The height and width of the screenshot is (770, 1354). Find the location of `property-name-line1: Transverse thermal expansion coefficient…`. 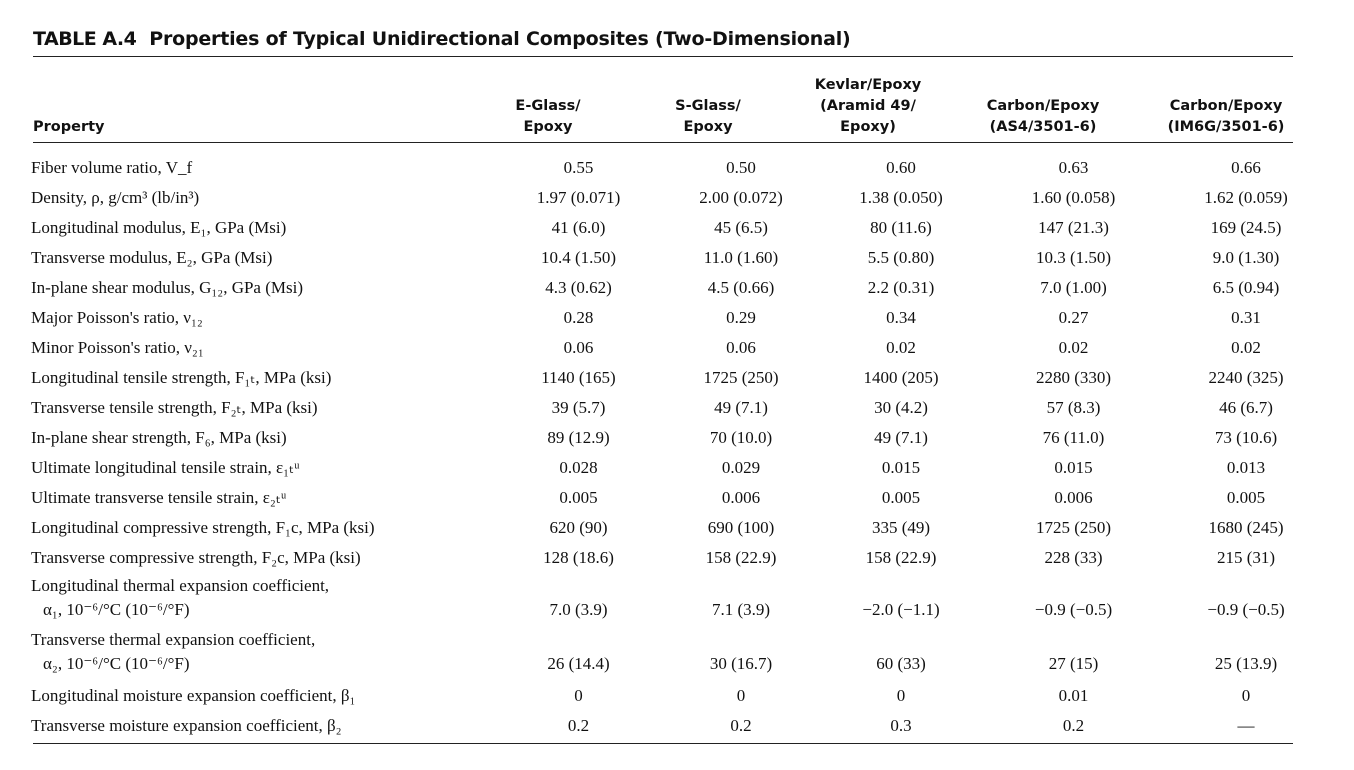

property-name-line1: Transverse thermal expansion coefficient… is located at coordinates (173, 639).